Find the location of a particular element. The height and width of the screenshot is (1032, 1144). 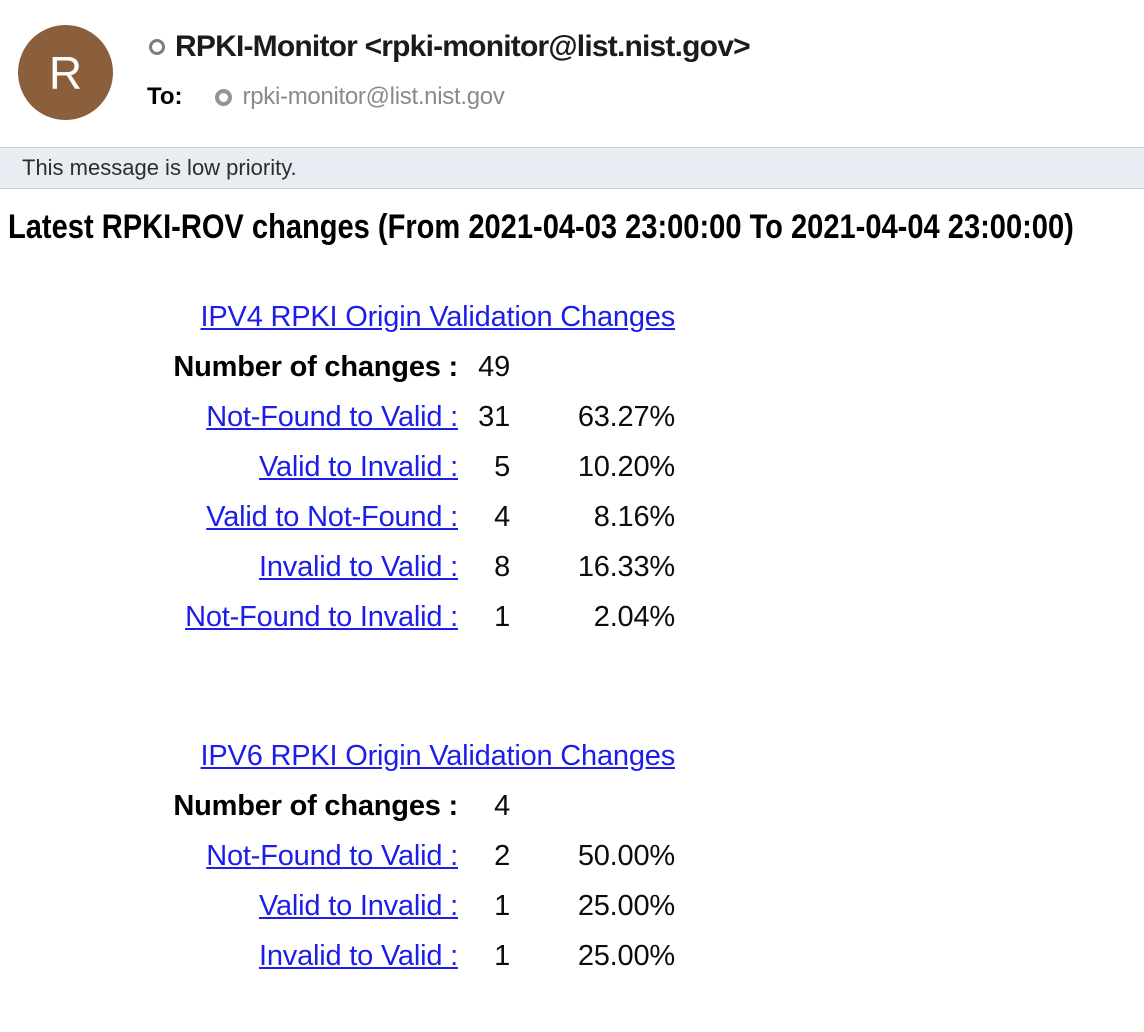

priority-banner: This message is low priority. is located at coordinates (572, 168).